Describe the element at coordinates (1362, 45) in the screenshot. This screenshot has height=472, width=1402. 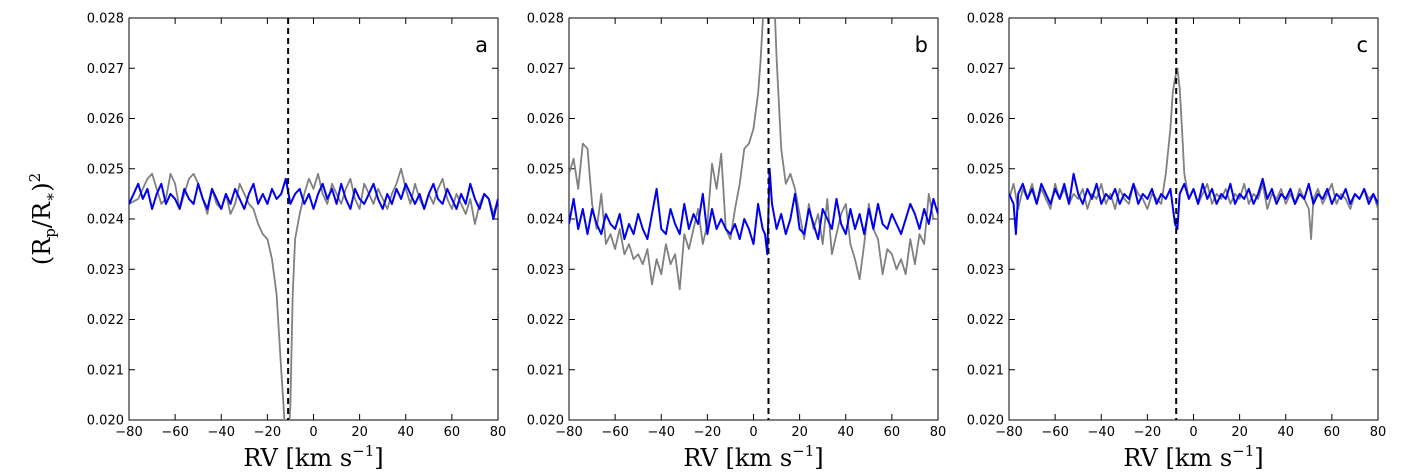
I see `panel-label: c` at that location.